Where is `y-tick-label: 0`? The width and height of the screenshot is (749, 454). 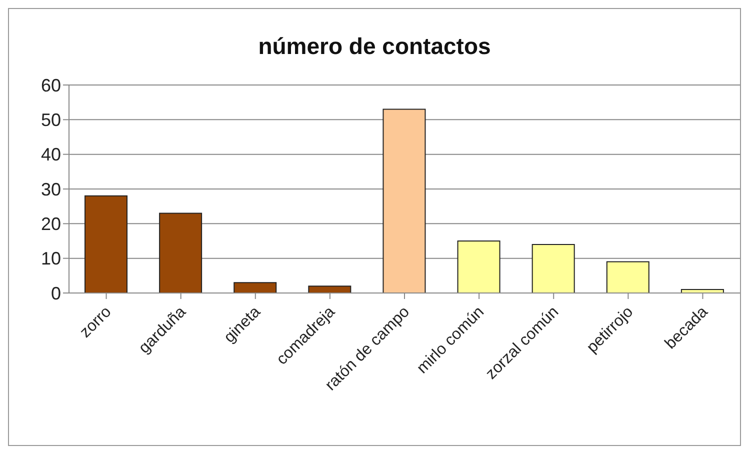
y-tick-label: 0 is located at coordinates (55, 293).